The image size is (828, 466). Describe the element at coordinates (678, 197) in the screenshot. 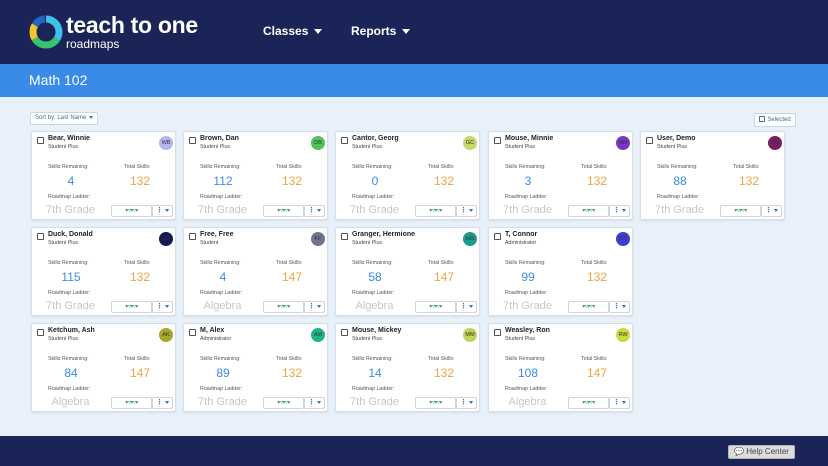

I see `roadmap-ladder-label: Roadmap Ladder:` at that location.